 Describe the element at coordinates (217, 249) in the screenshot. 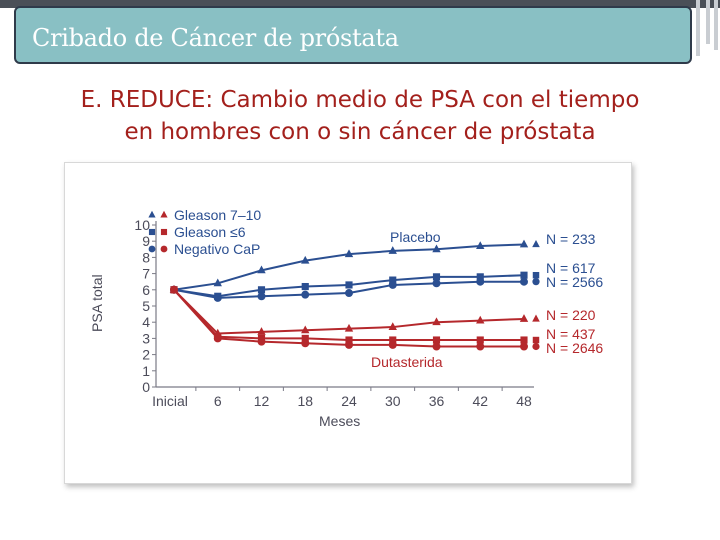

I see `legend-label-negativo-cap: Negativo CaP` at that location.